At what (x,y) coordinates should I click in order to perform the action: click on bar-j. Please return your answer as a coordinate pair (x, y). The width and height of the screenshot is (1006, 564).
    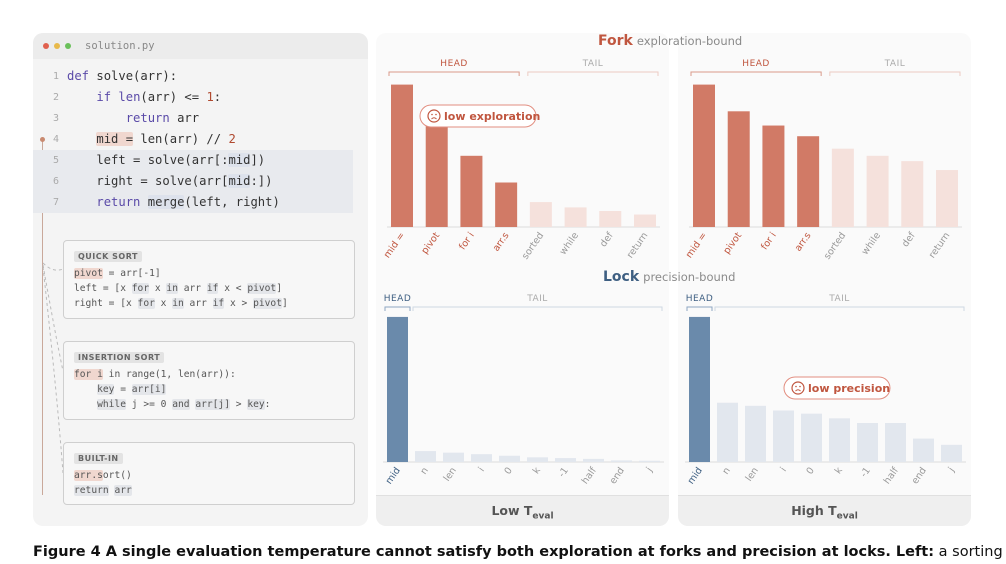
    Looking at the image, I should click on (649, 461).